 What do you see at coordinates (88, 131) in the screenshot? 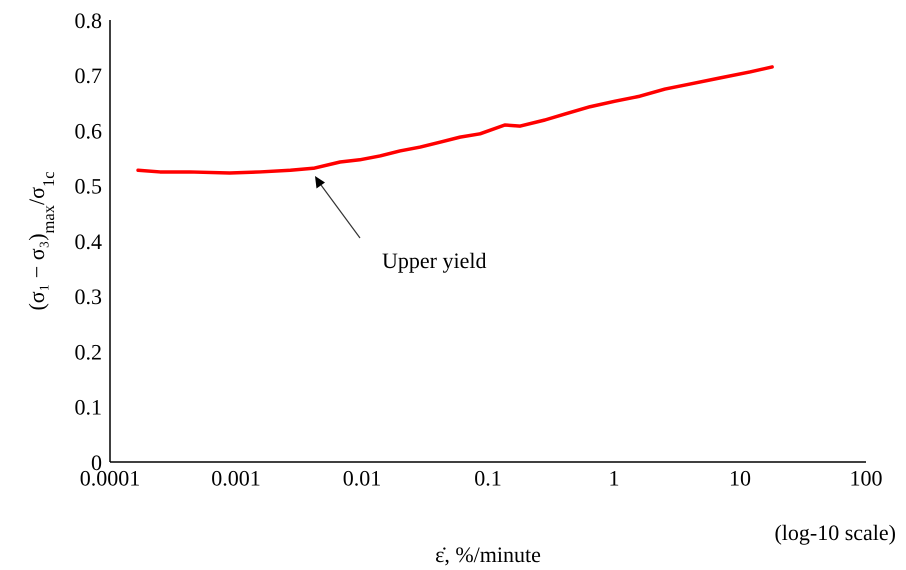
I see `y-tick-label: 0.6` at bounding box center [88, 131].